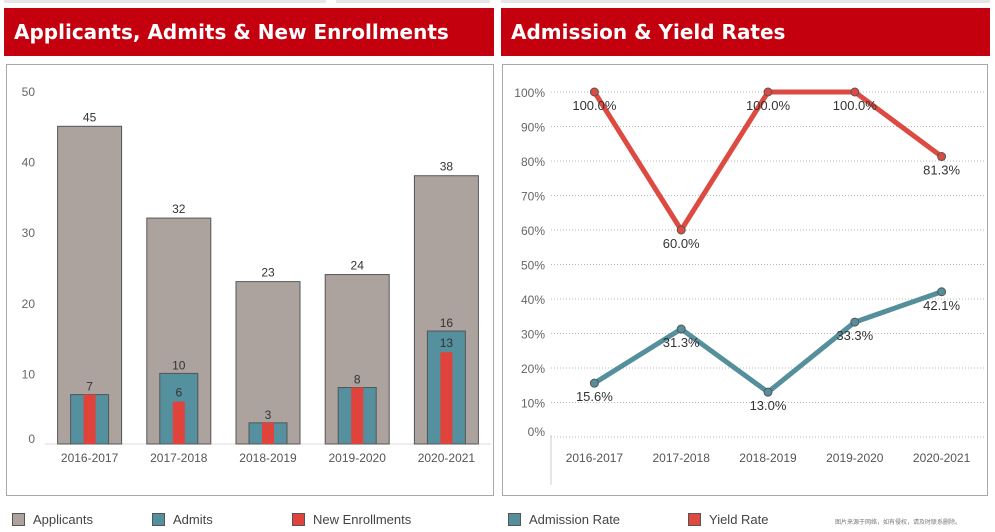 The height and width of the screenshot is (532, 995). I want to click on label-applicants-2020-2021: 38, so click(447, 167).